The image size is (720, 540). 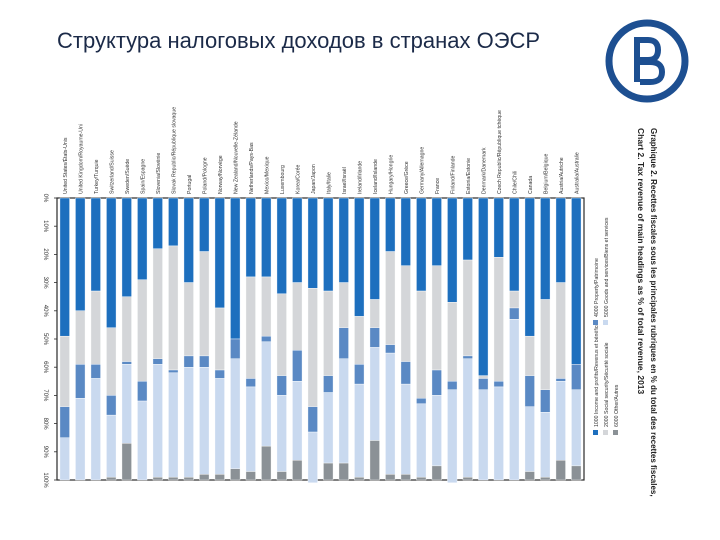 What do you see at coordinates (45, 452) in the screenshot?
I see `tick-label: 90%` at bounding box center [45, 452].